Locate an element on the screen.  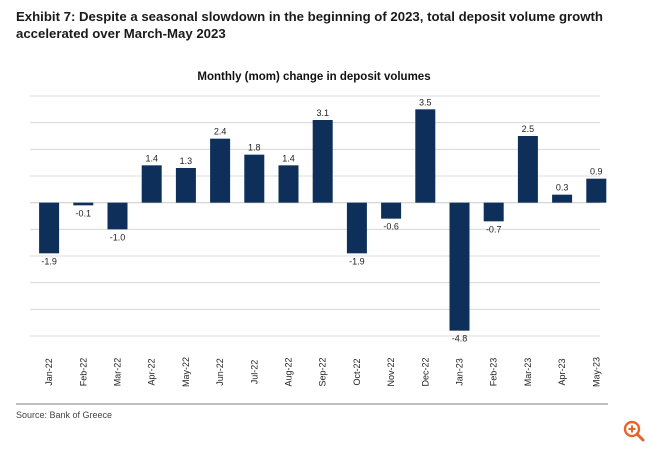
x-tick-Jun-22: Jun-22 is located at coordinates (220, 372).